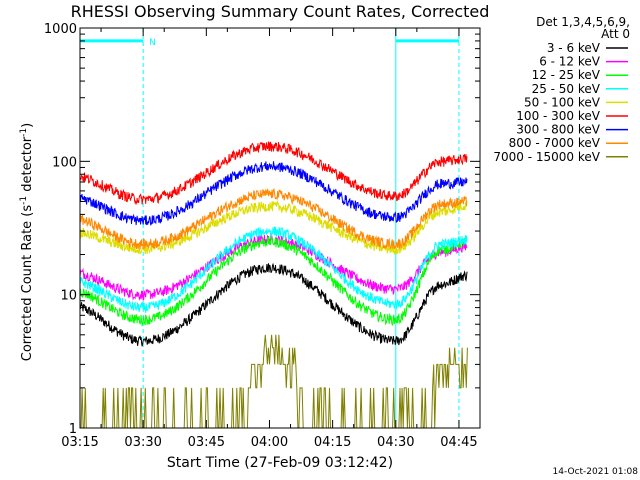  What do you see at coordinates (574, 48) in the screenshot?
I see `legend-label: 3 - 6 keV` at bounding box center [574, 48].